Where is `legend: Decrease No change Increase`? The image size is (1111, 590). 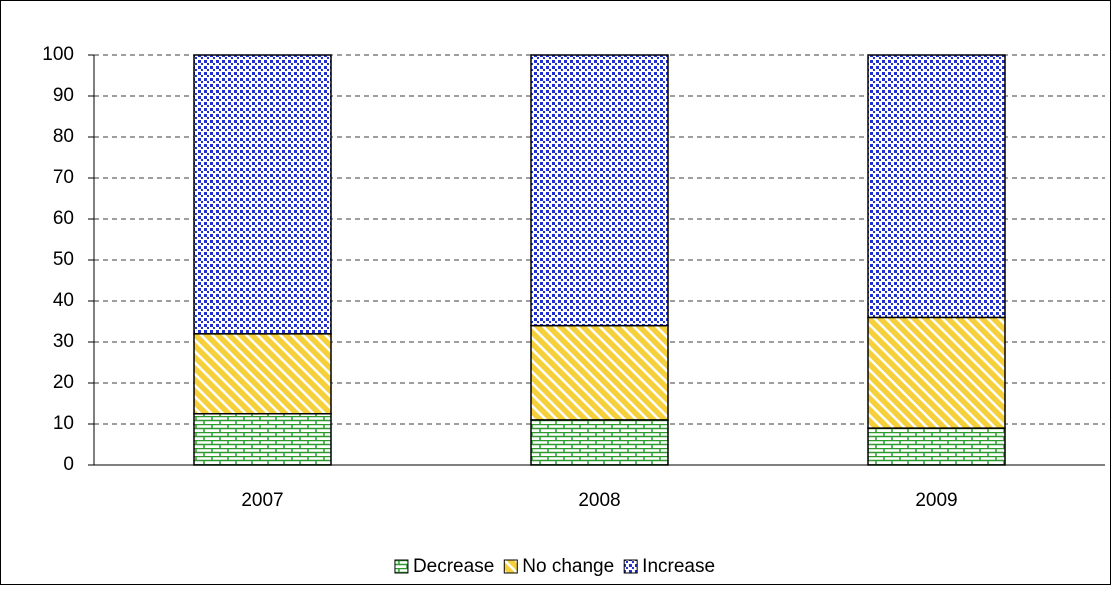
legend: Decrease No change Increase is located at coordinates (554, 566).